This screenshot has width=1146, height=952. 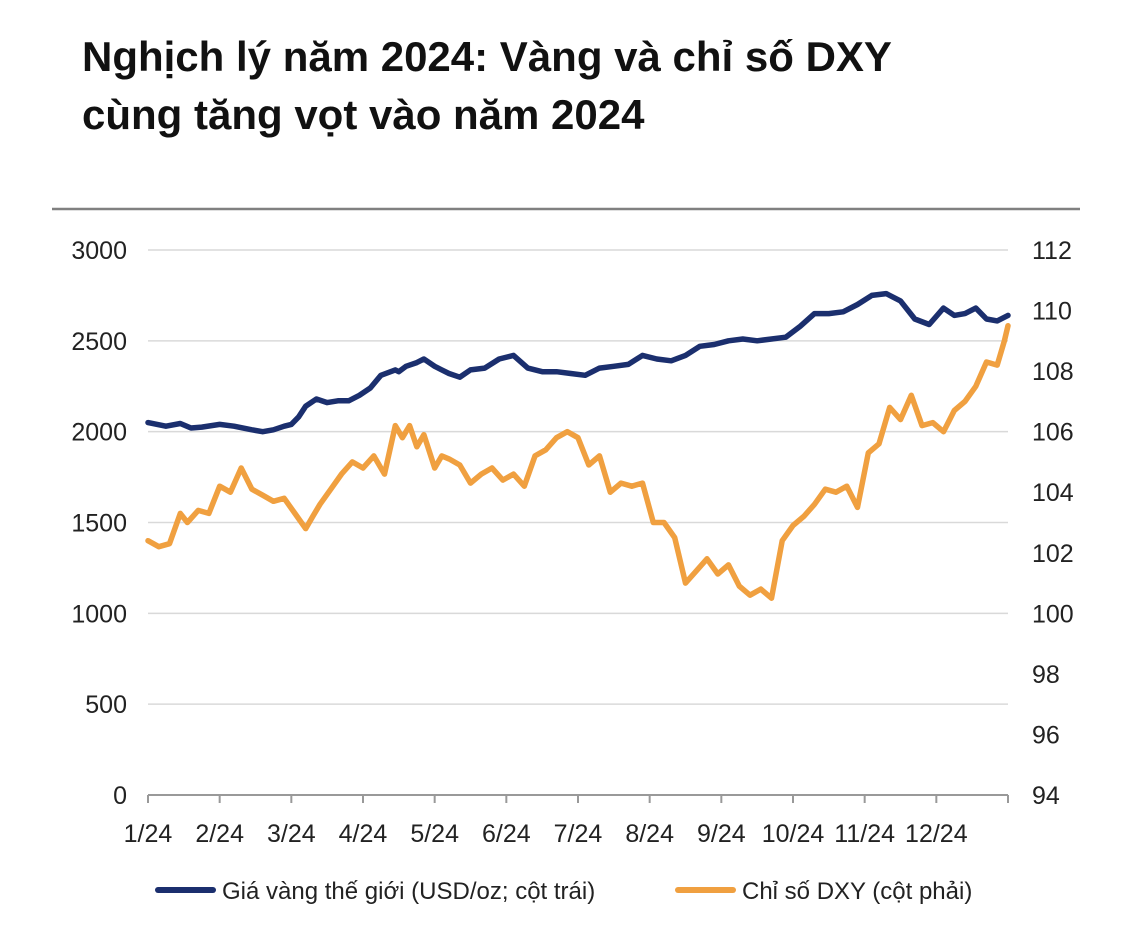 What do you see at coordinates (649, 834) in the screenshot?
I see `x-tick-label: 8/24` at bounding box center [649, 834].